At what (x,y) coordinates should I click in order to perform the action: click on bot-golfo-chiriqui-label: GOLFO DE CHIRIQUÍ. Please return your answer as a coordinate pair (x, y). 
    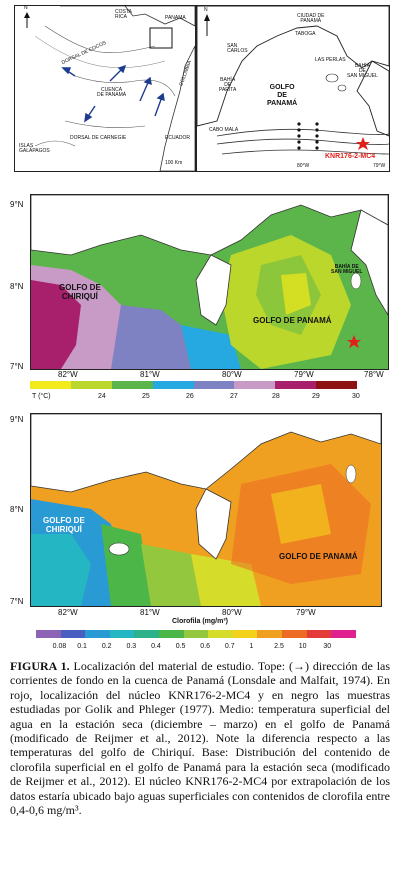
    Looking at the image, I should click on (64, 525).